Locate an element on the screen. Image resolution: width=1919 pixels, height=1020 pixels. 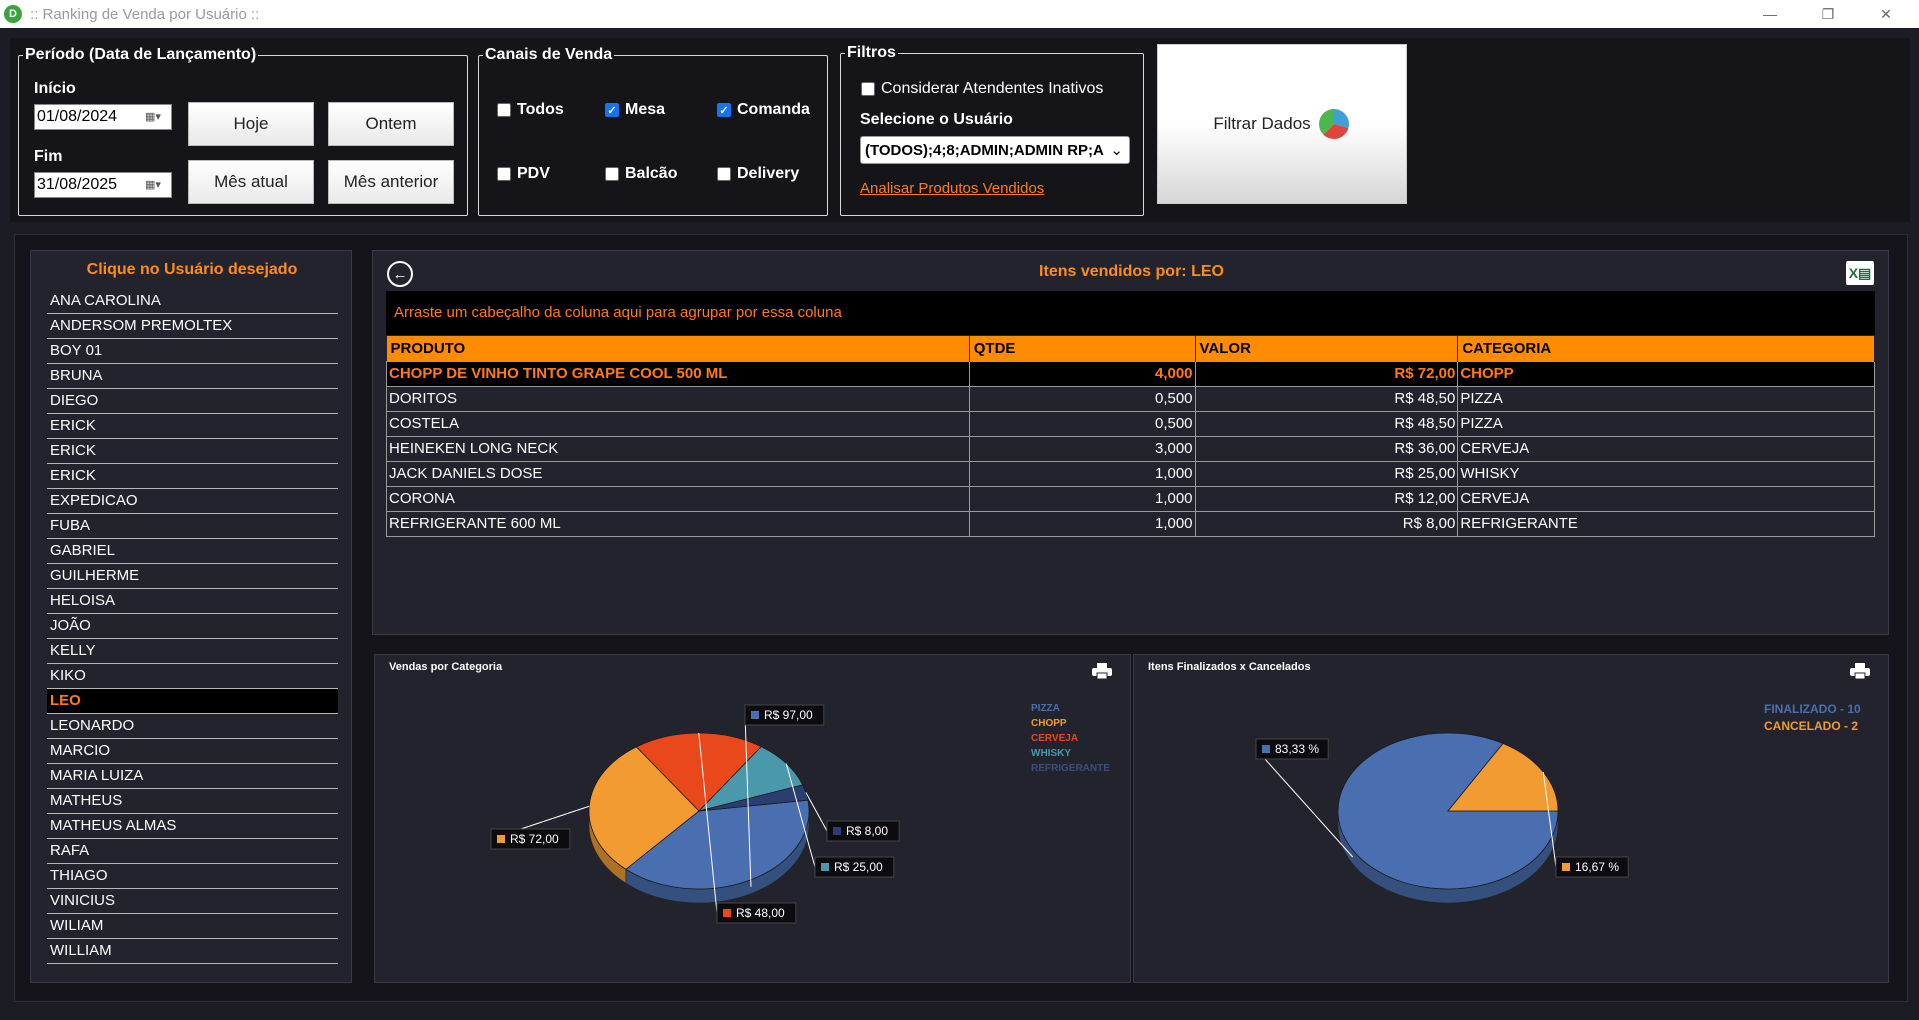
column-header-valor: VALOR is located at coordinates (1327, 348).